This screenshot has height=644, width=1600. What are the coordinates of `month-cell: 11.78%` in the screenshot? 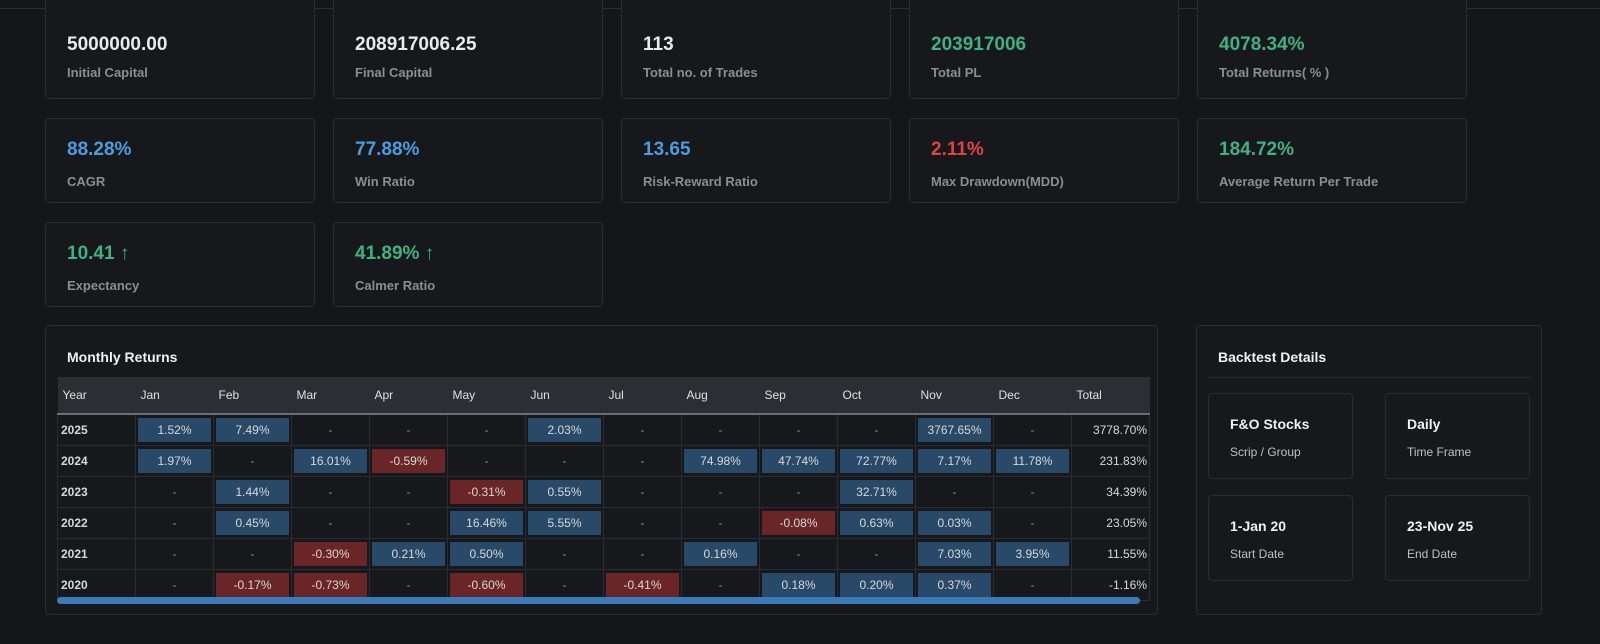 It's located at (1032, 460).